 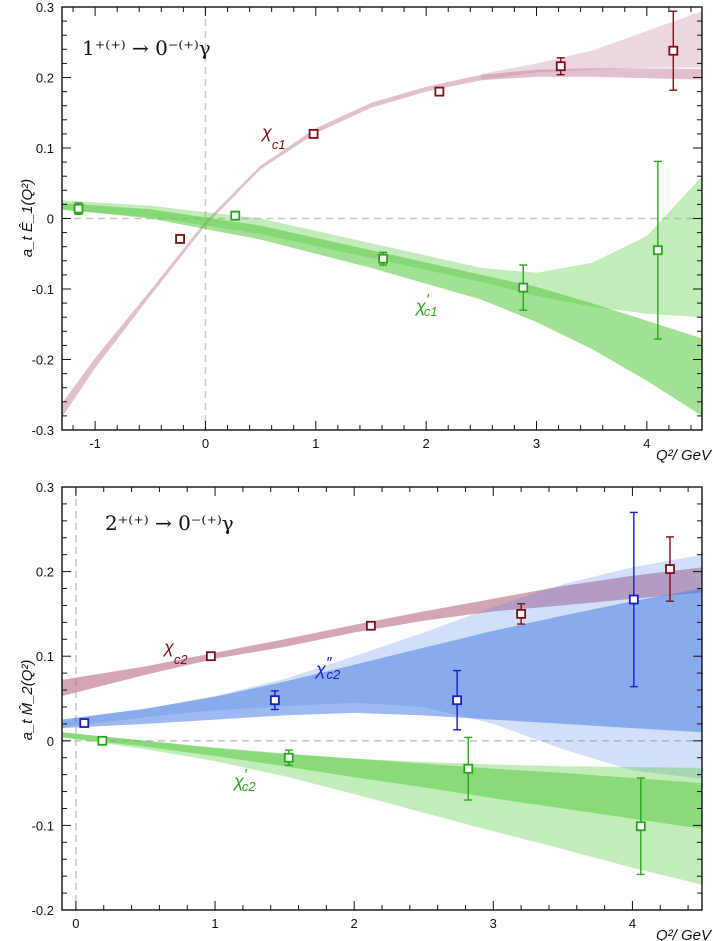 I want to click on y-axis-title: a_t M̂_2(Q²), so click(x=27, y=700).